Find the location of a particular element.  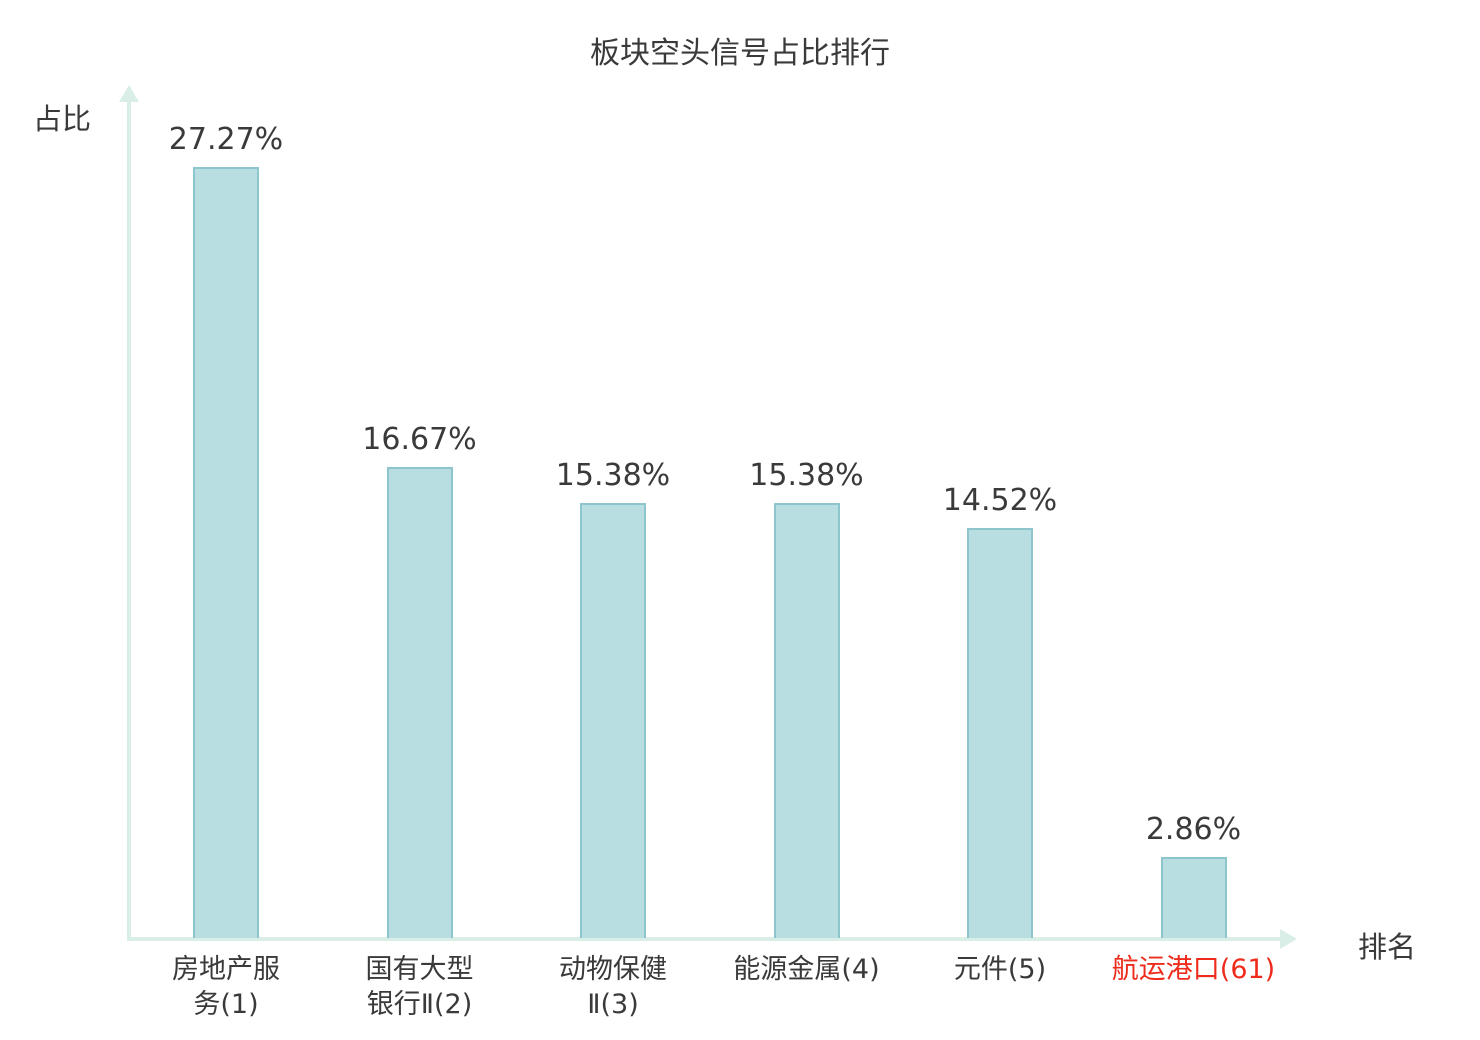

bar-category-label: 房地产服 务(1) is located at coordinates (226, 987).